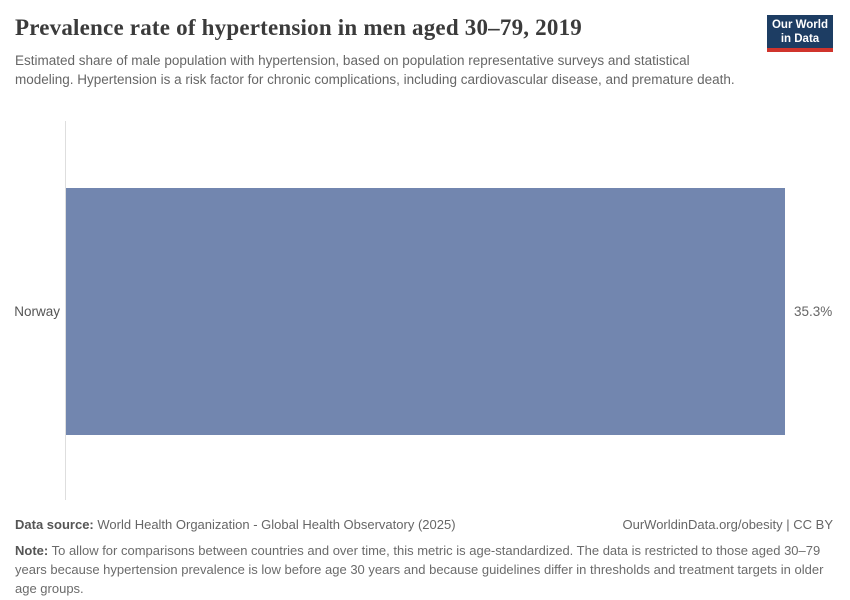 The height and width of the screenshot is (600, 850). Describe the element at coordinates (37, 311) in the screenshot. I see `entity-label-norway: Norway` at that location.